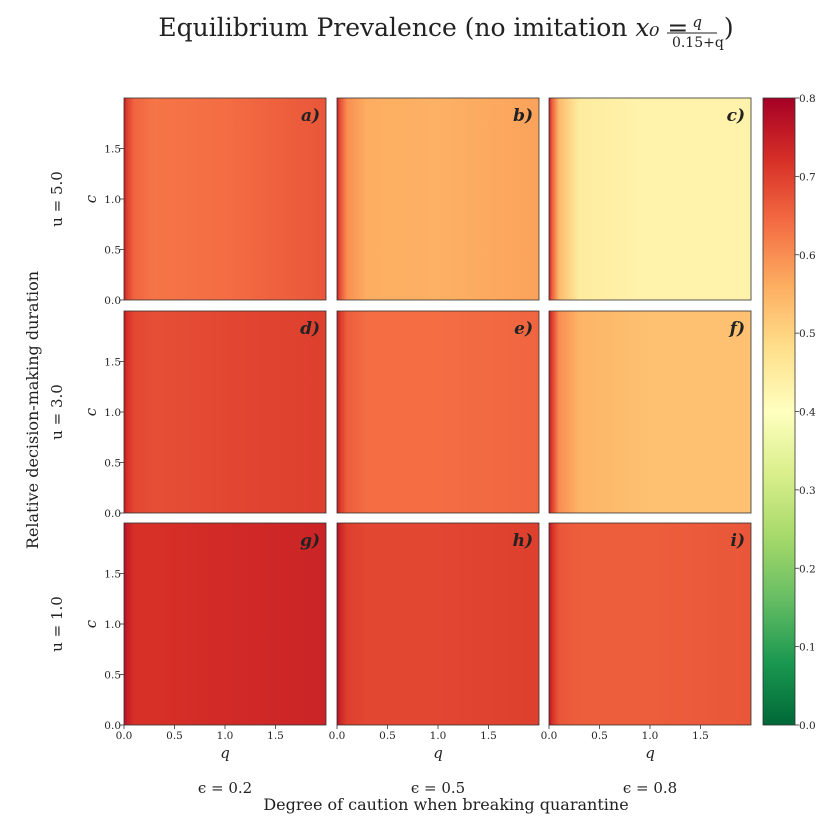  What do you see at coordinates (779, 411) in the screenshot?
I see `colorbar-gradient` at bounding box center [779, 411].